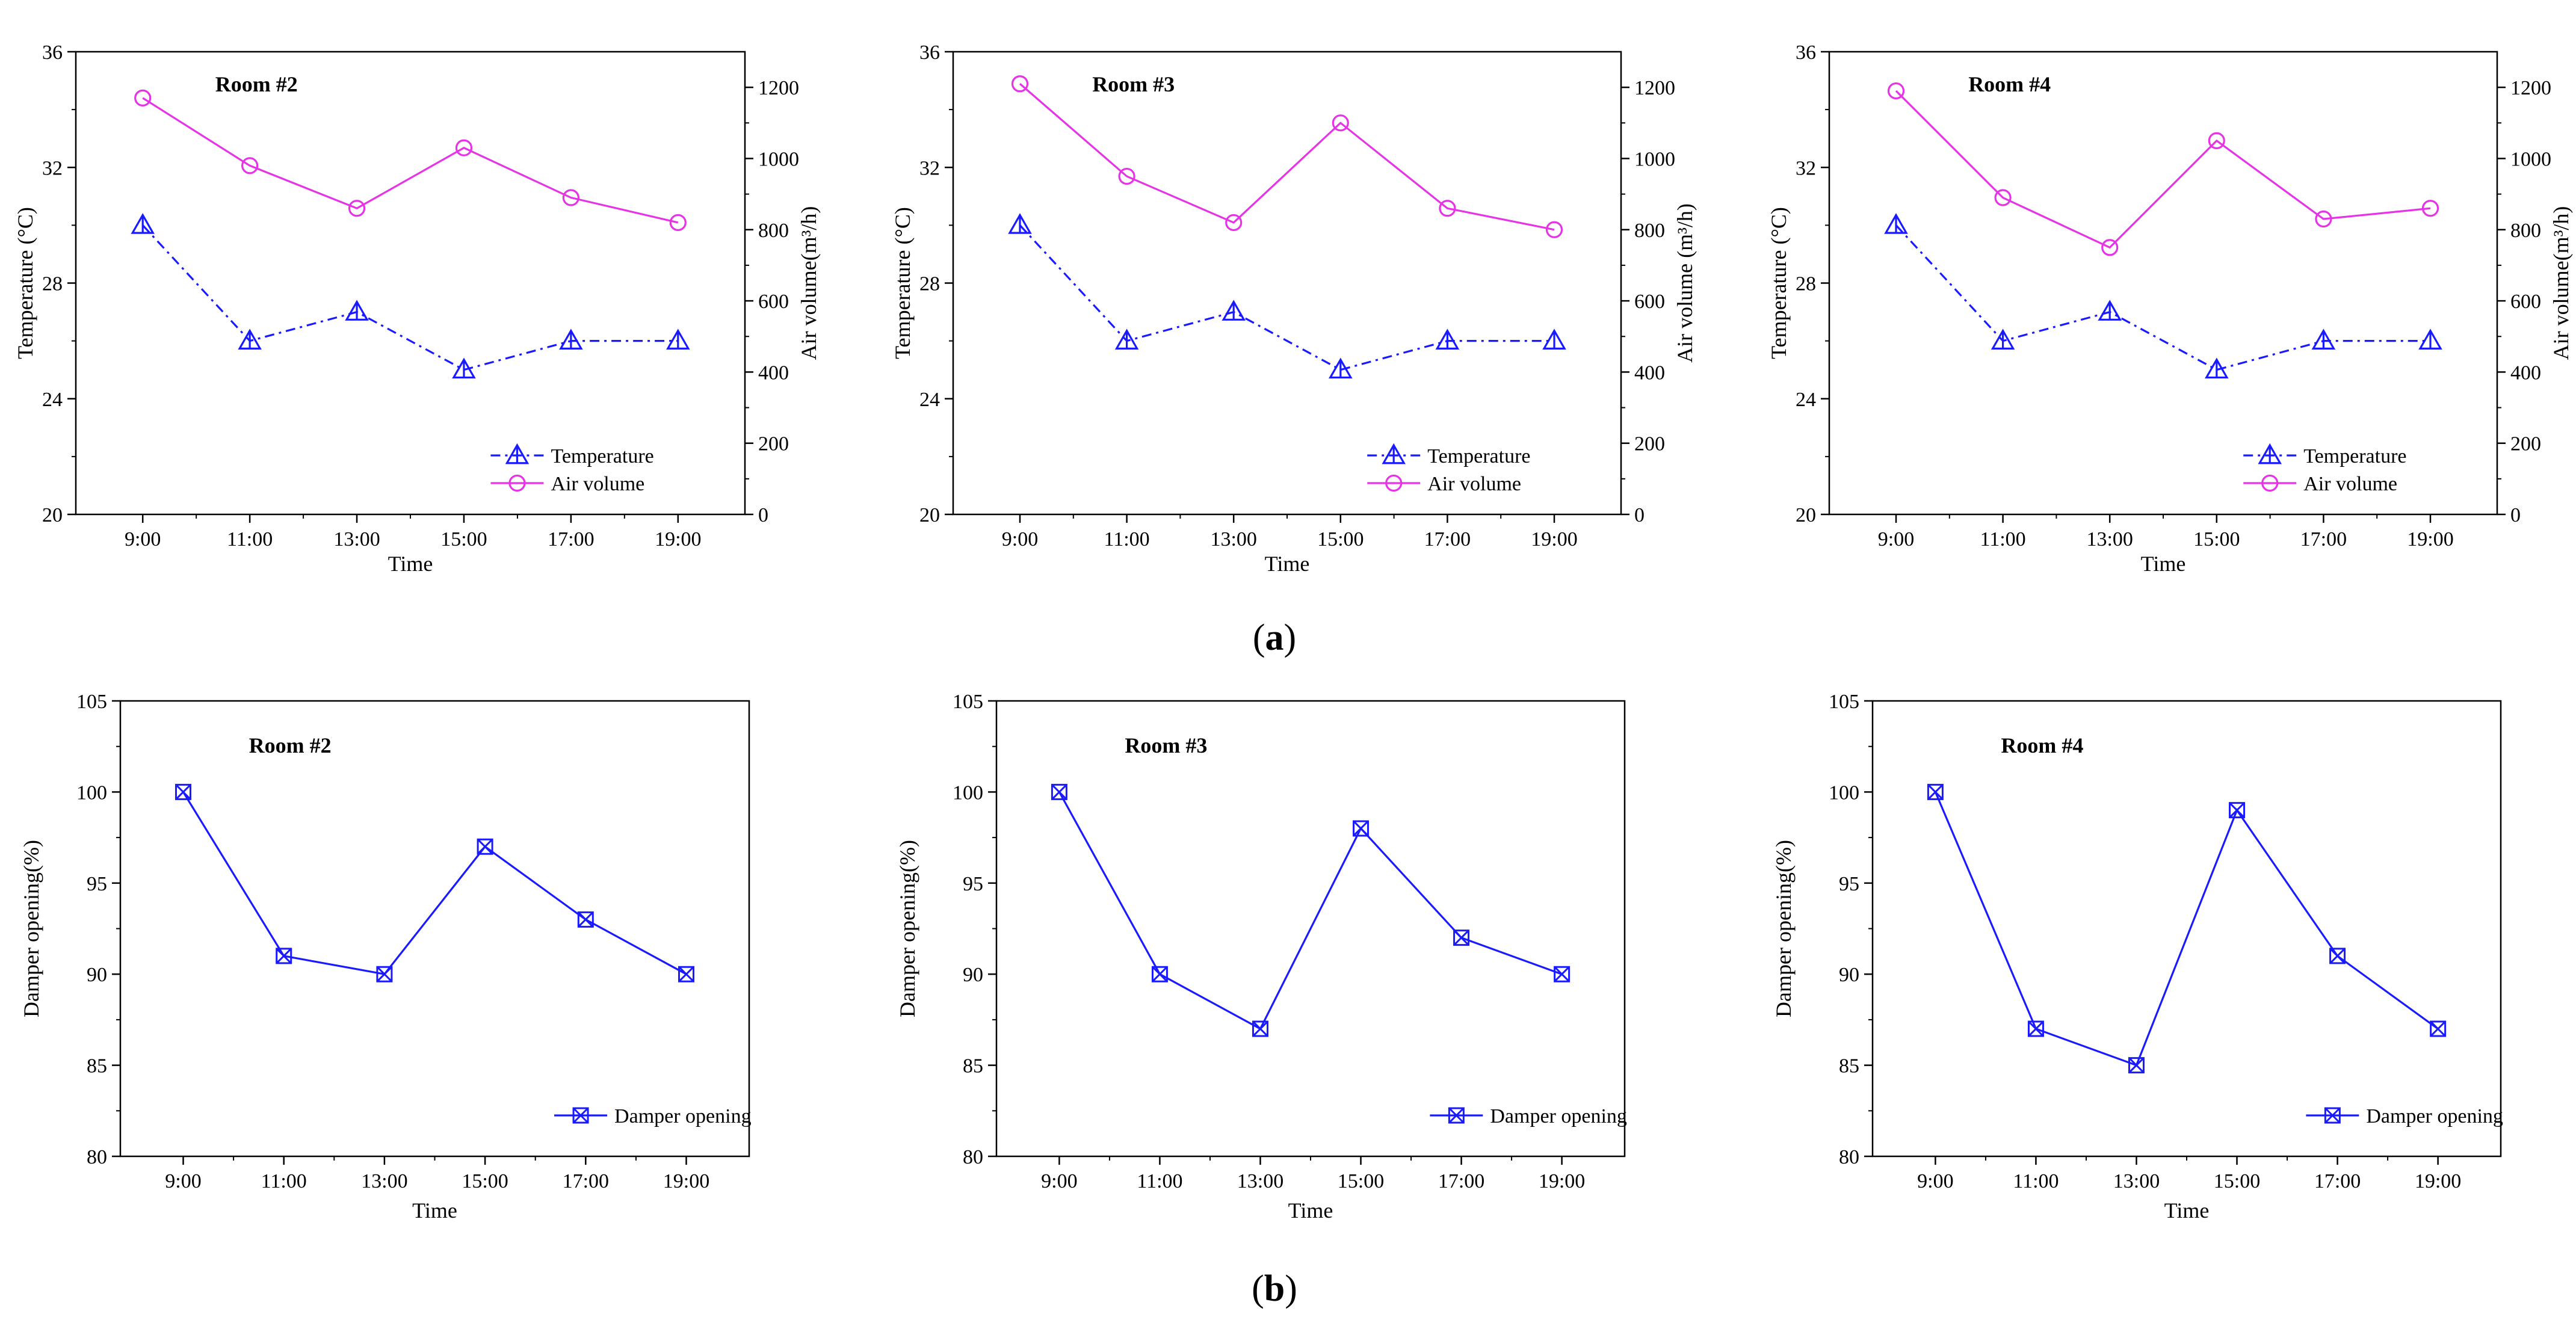 The image size is (2576, 1326). I want to click on y-left-tick-label: 85, so click(973, 1066).